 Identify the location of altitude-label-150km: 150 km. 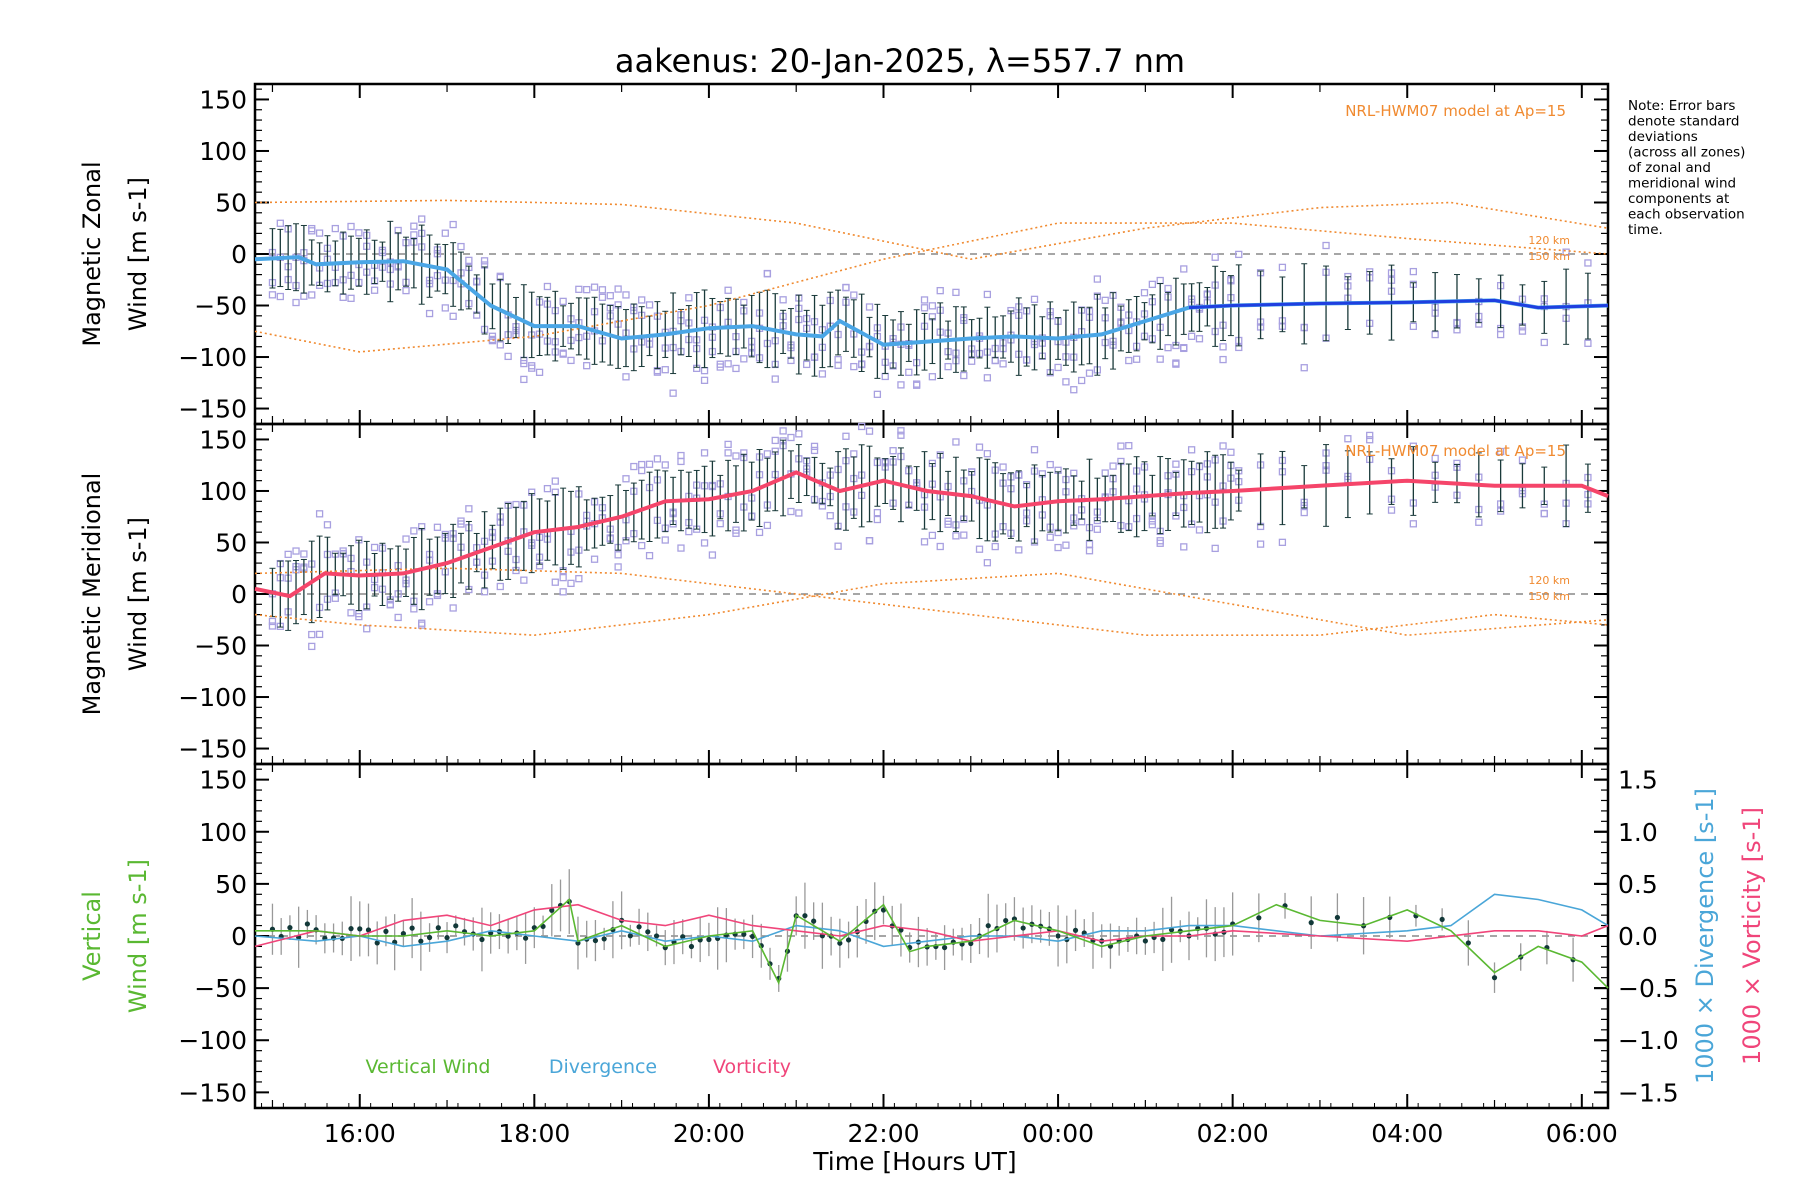
(1549, 596).